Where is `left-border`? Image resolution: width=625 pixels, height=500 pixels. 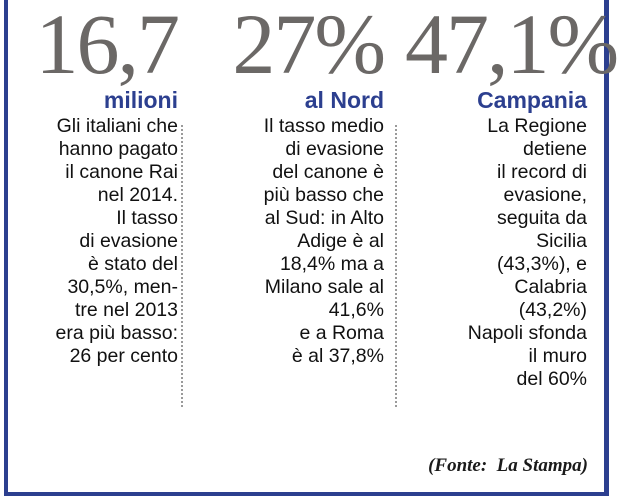
left-border is located at coordinates (6, 248).